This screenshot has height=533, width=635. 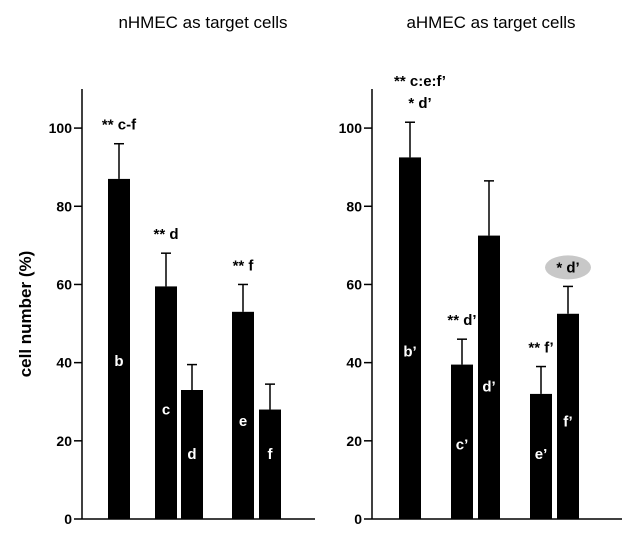 I want to click on bar-label: f’, so click(x=567, y=422).